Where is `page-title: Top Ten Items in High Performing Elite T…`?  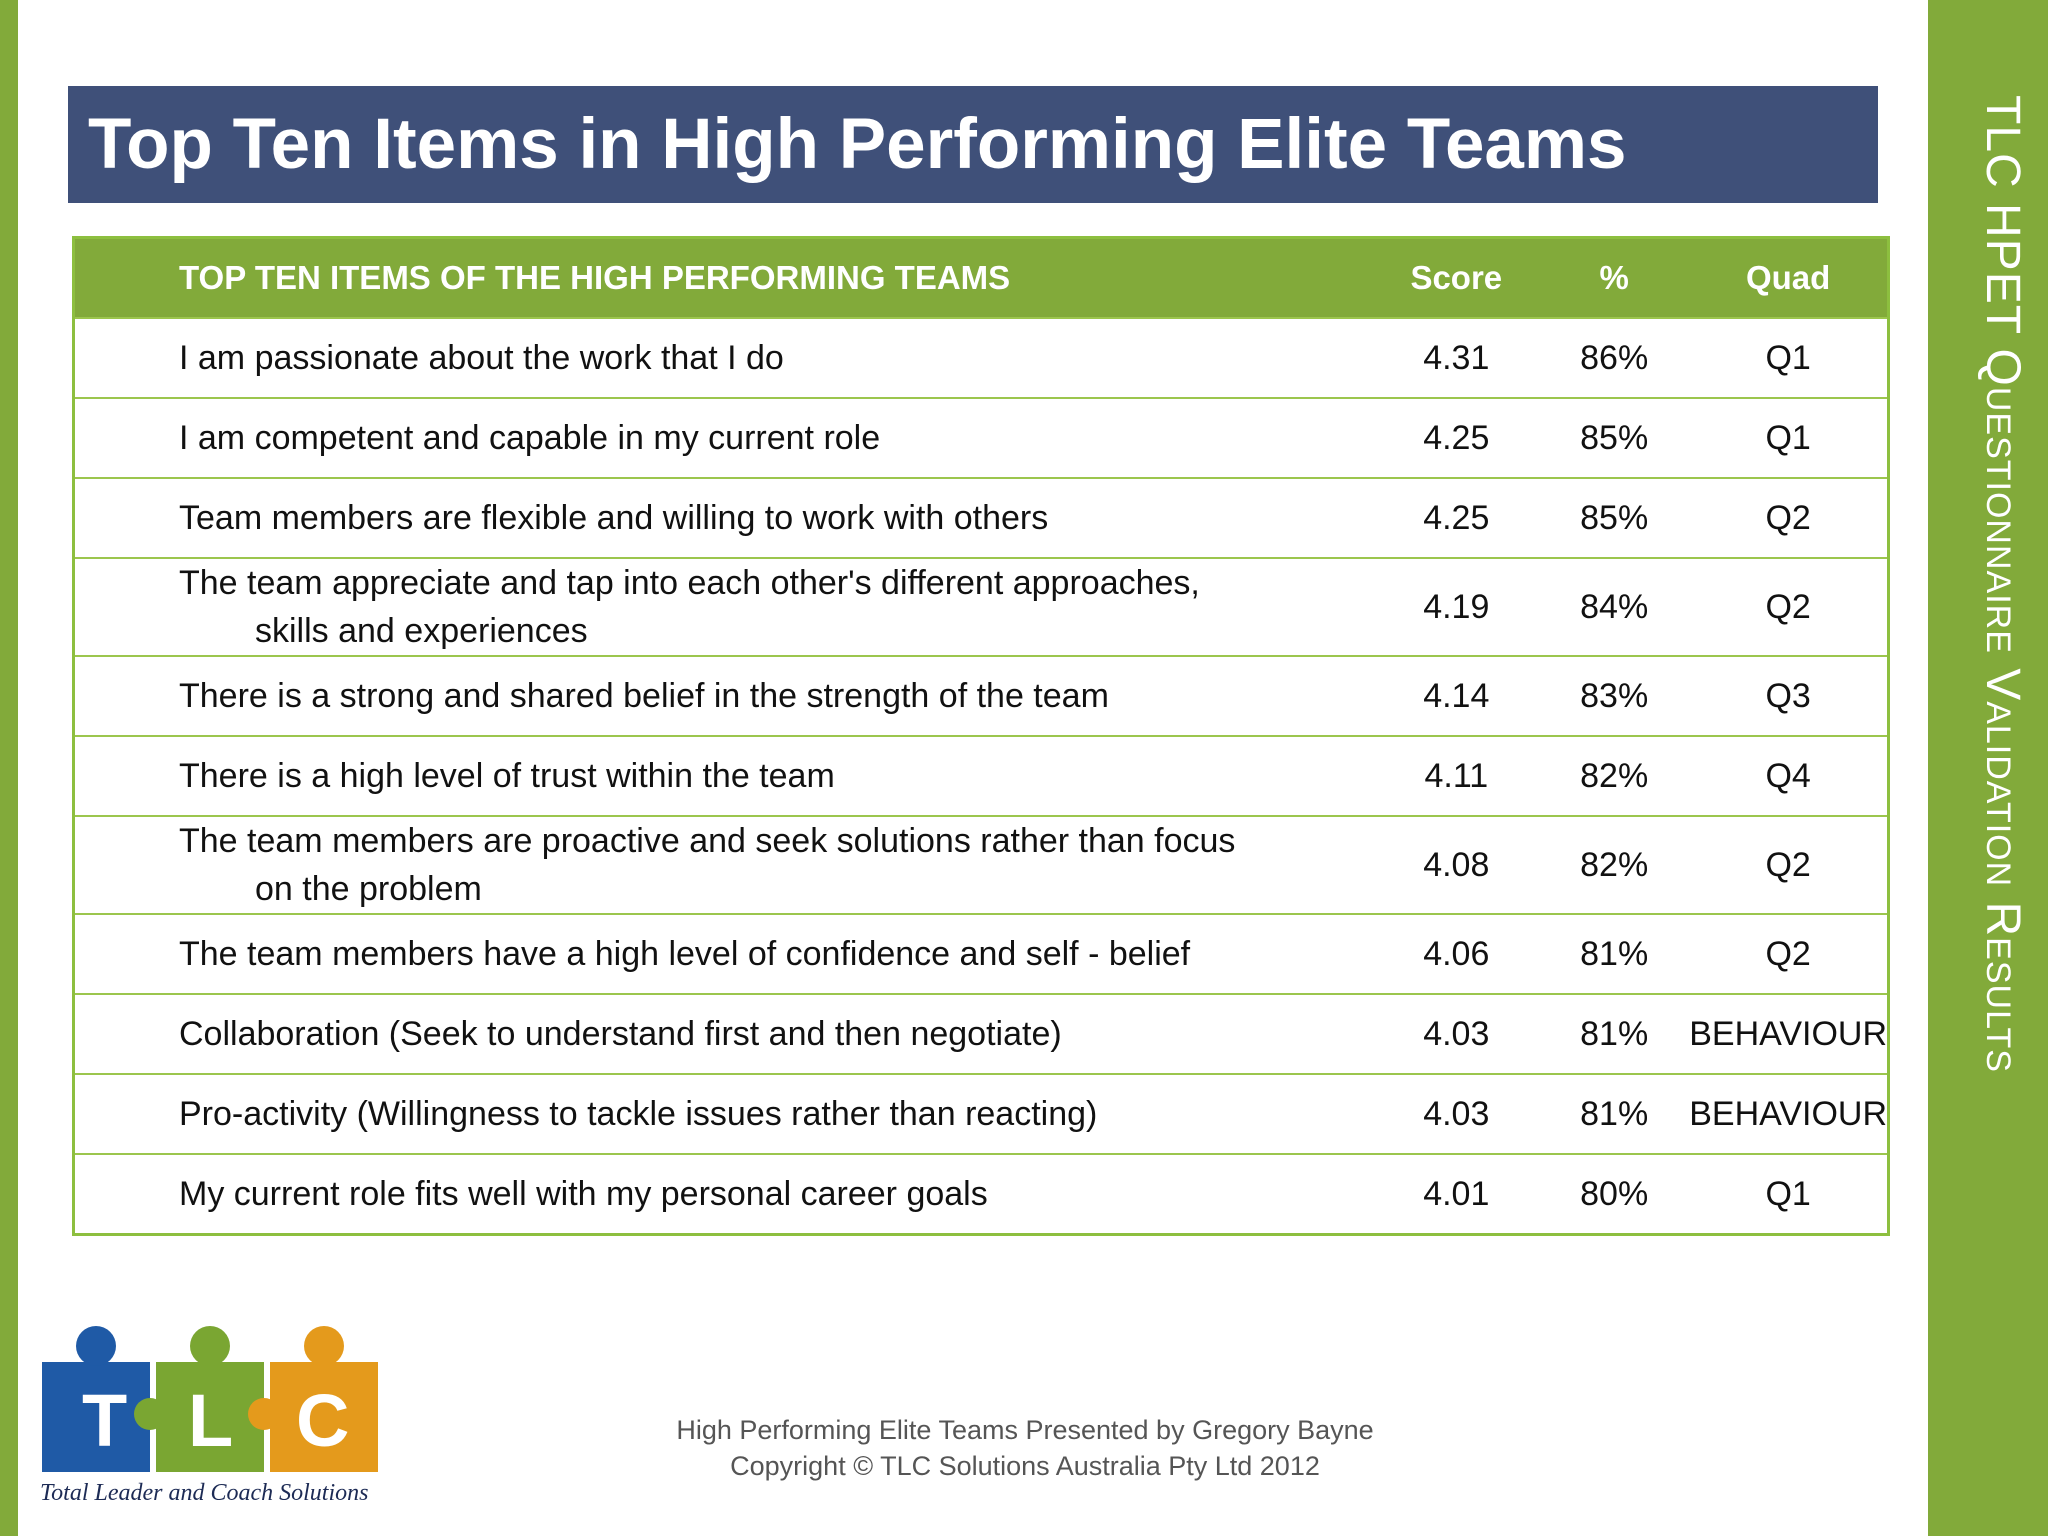 page-title: Top Ten Items in High Performing Elite T… is located at coordinates (857, 144).